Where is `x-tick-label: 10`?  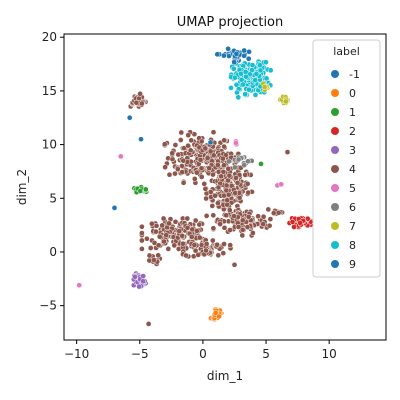 x-tick-label: 10 is located at coordinates (329, 354).